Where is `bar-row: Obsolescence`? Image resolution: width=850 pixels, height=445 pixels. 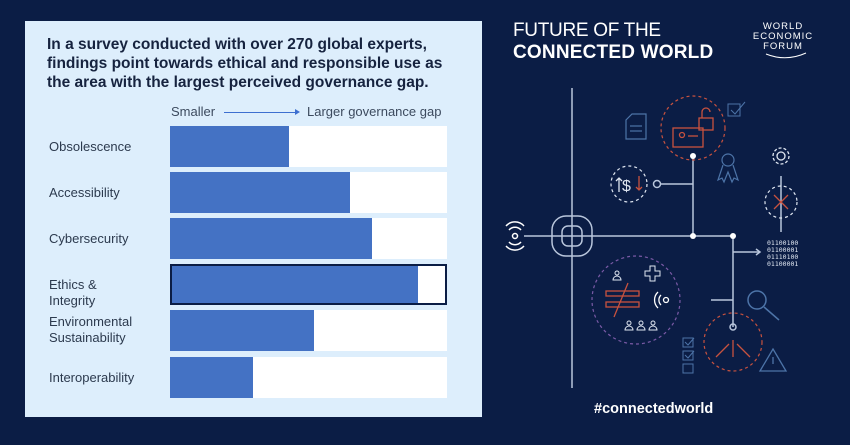 bar-row: Obsolescence is located at coordinates (253, 146).